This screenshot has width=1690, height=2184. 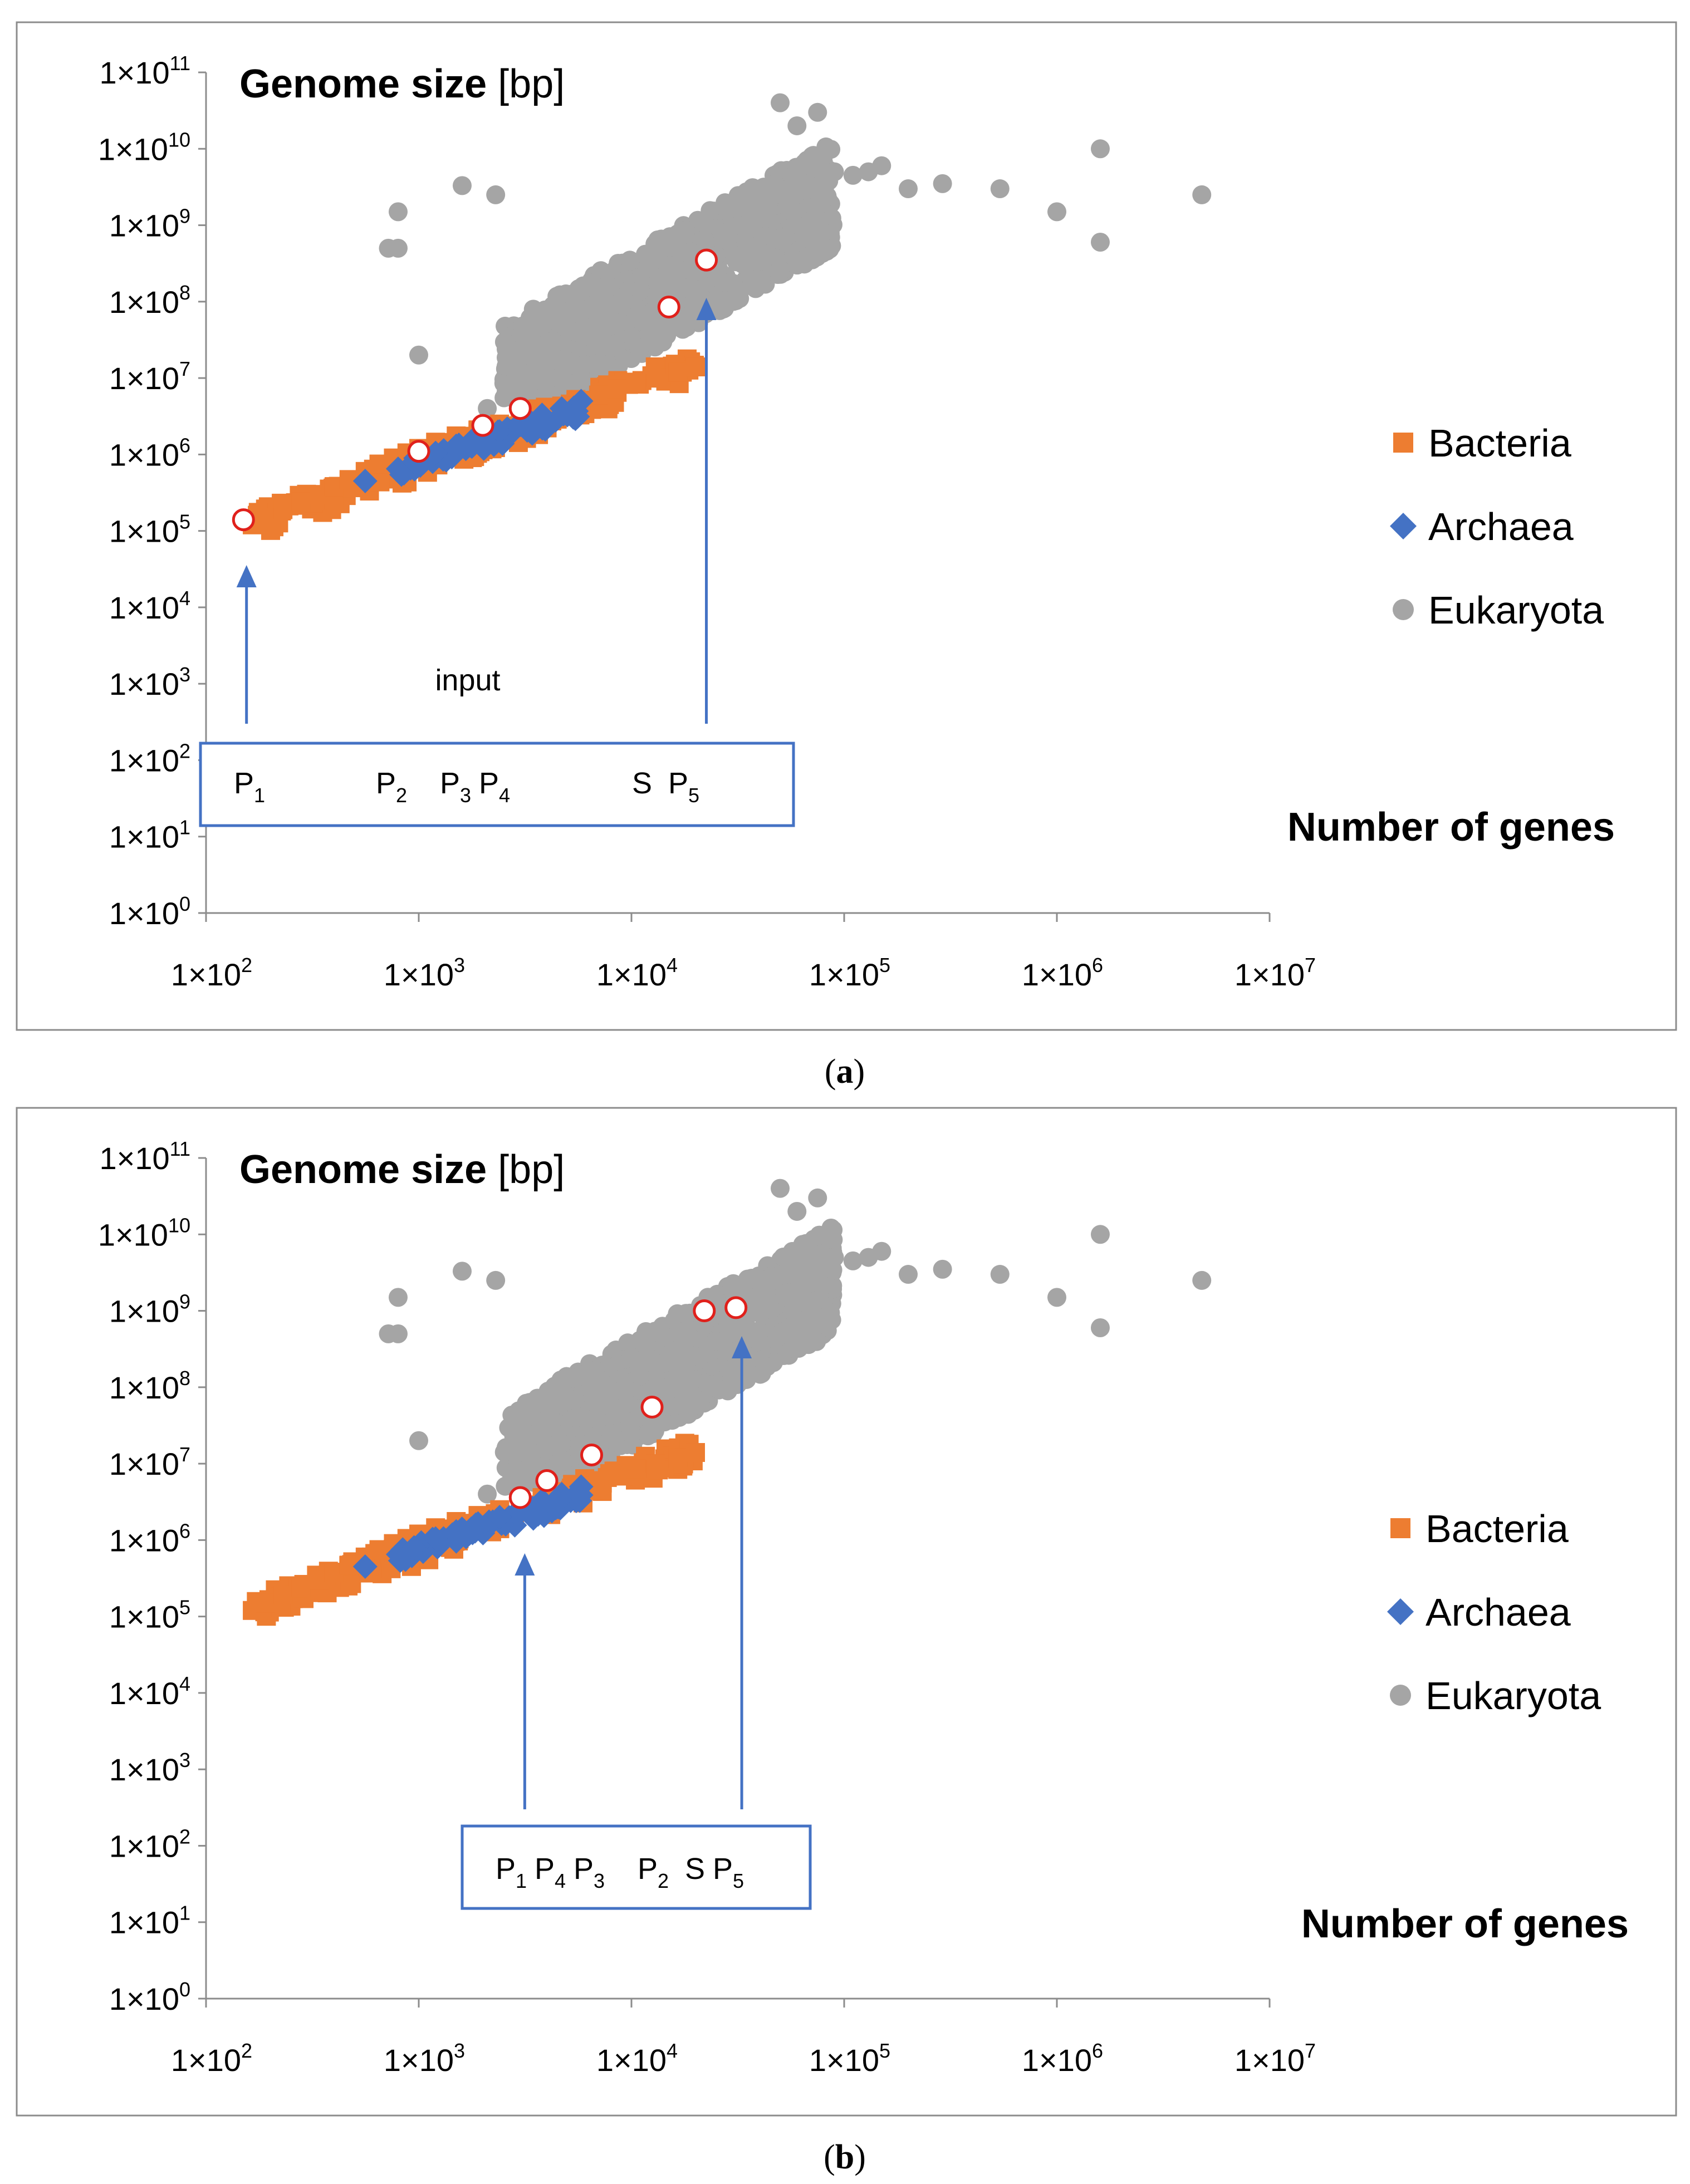 What do you see at coordinates (386, 783) in the screenshot?
I see `box-label-base: P` at bounding box center [386, 783].